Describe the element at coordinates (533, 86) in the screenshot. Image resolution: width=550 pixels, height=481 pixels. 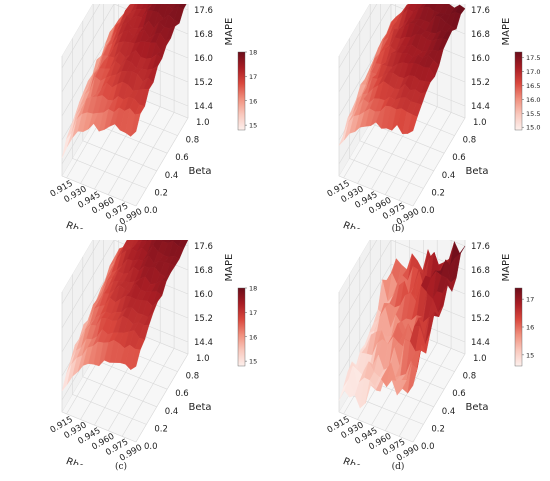
I see `colorbar-tick-label: 16.5` at that location.